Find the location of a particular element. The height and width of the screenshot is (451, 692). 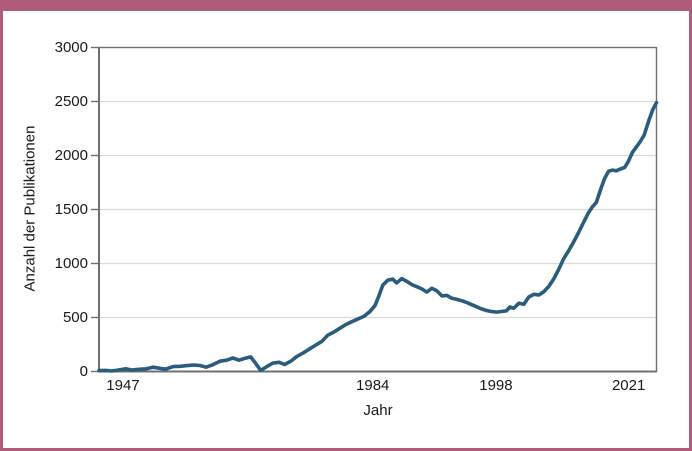

y-tick-label: 500 is located at coordinates (75, 317).